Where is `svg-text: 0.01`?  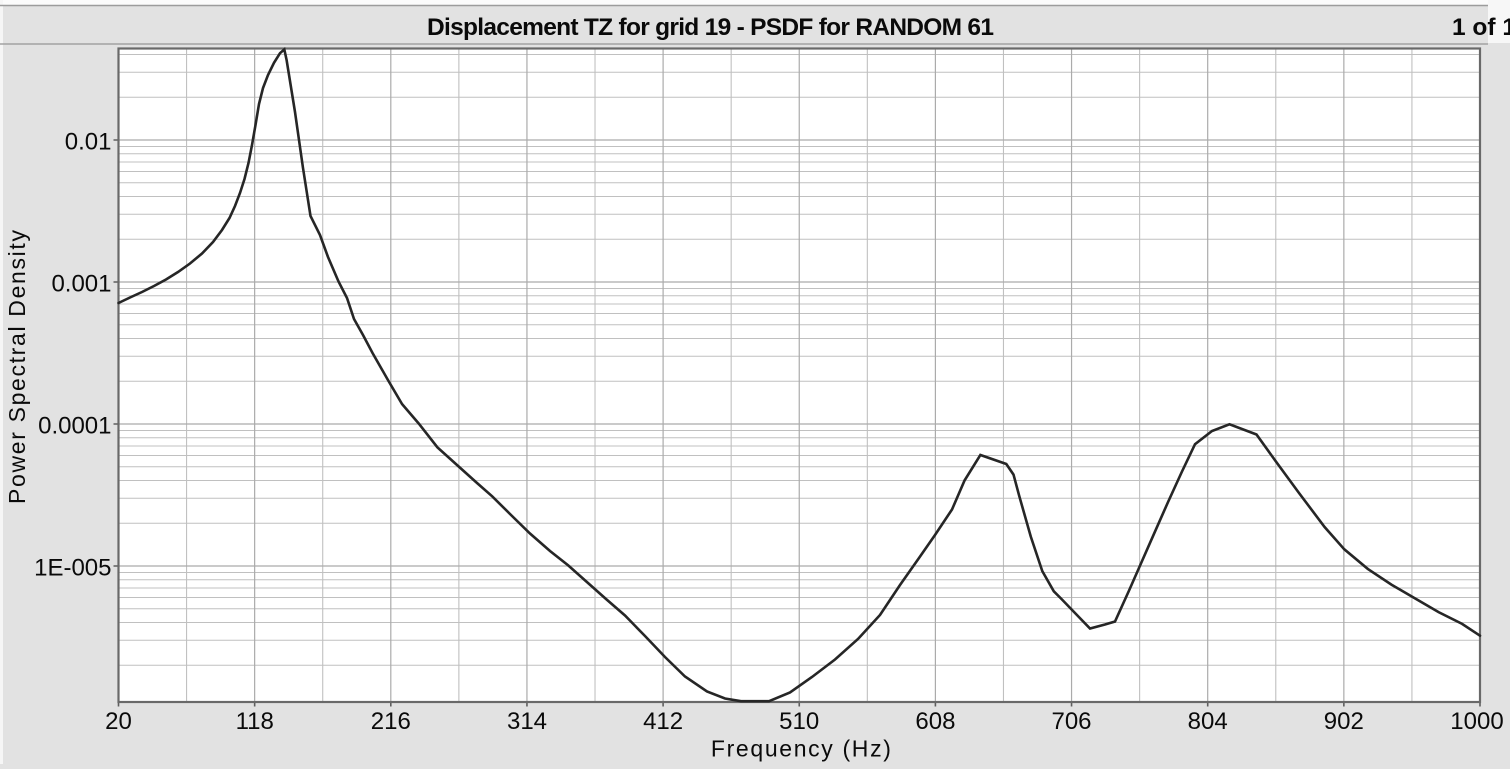
svg-text: 0.01 is located at coordinates (88, 142).